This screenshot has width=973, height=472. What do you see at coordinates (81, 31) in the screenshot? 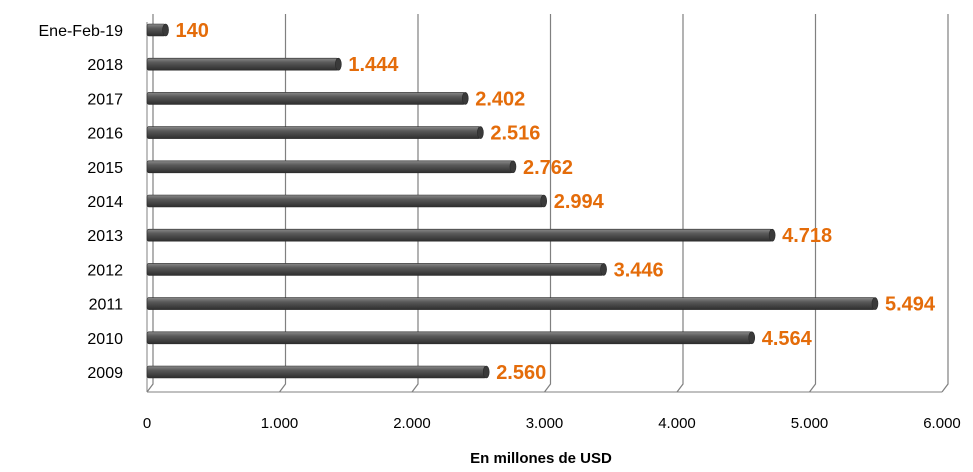
I see `category-label: Ene-Feb-19` at bounding box center [81, 31].